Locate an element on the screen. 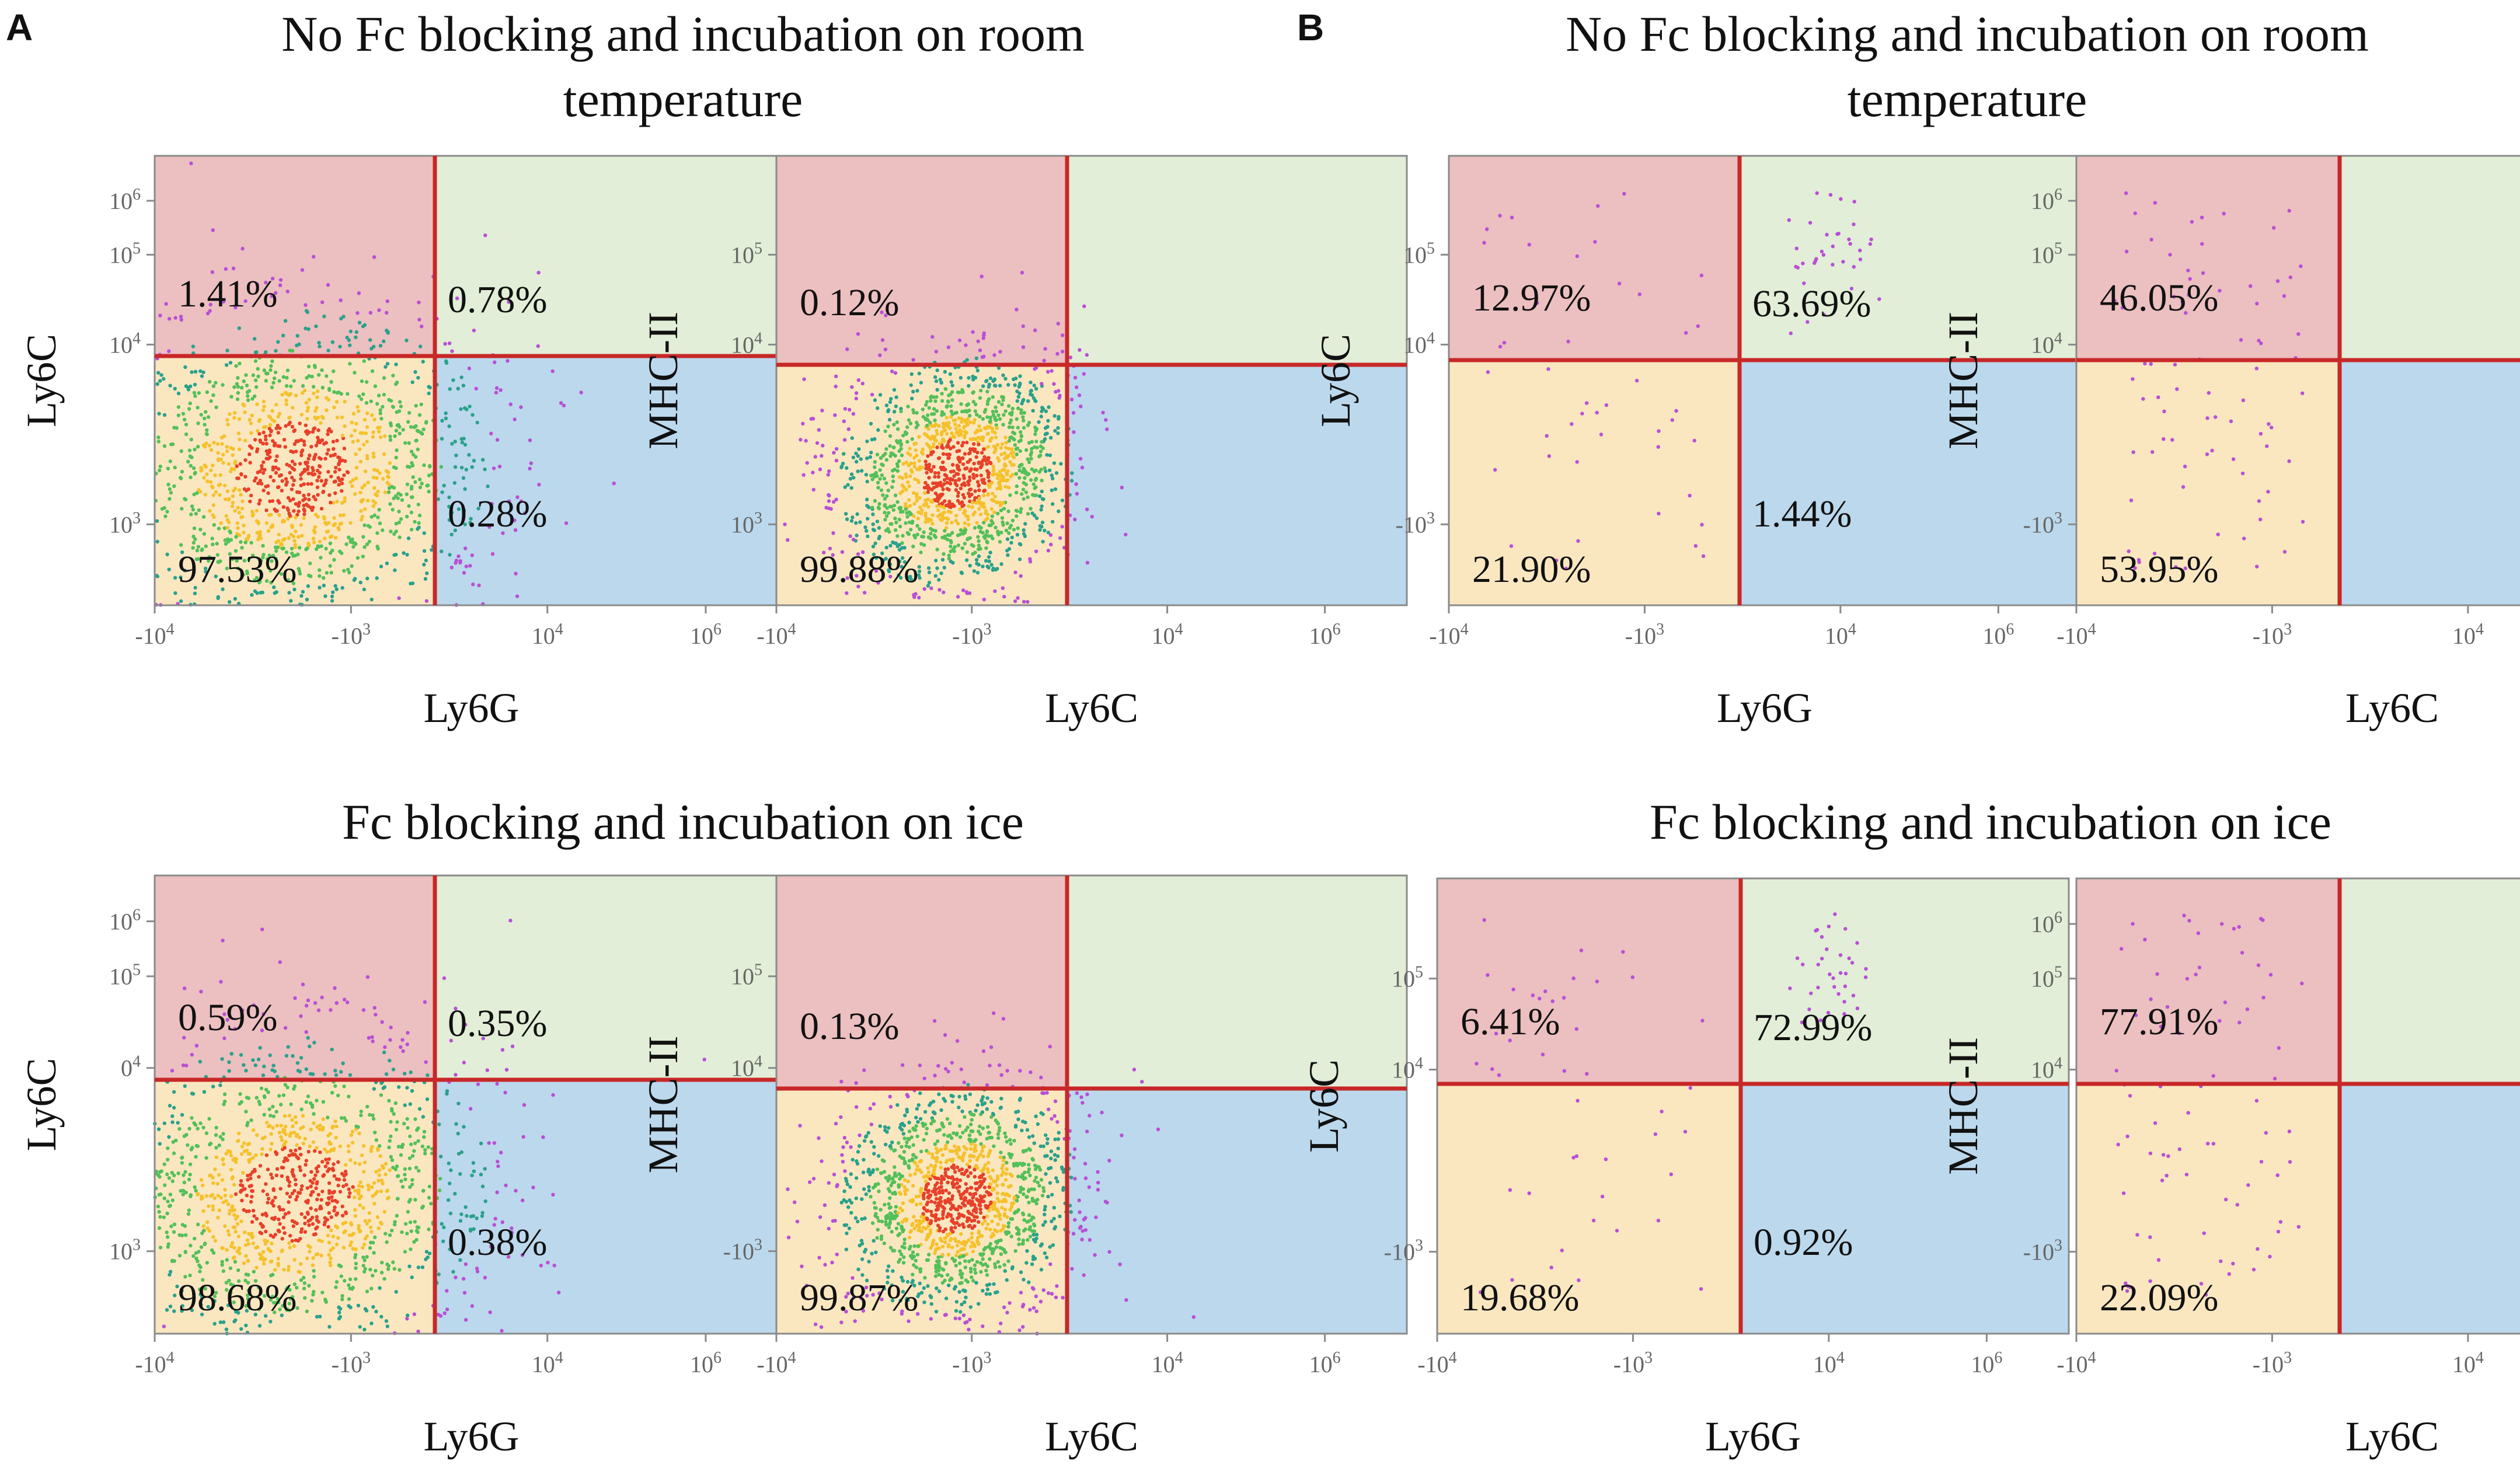  quadrant-percent-tl: 12.97% is located at coordinates (1531, 298).